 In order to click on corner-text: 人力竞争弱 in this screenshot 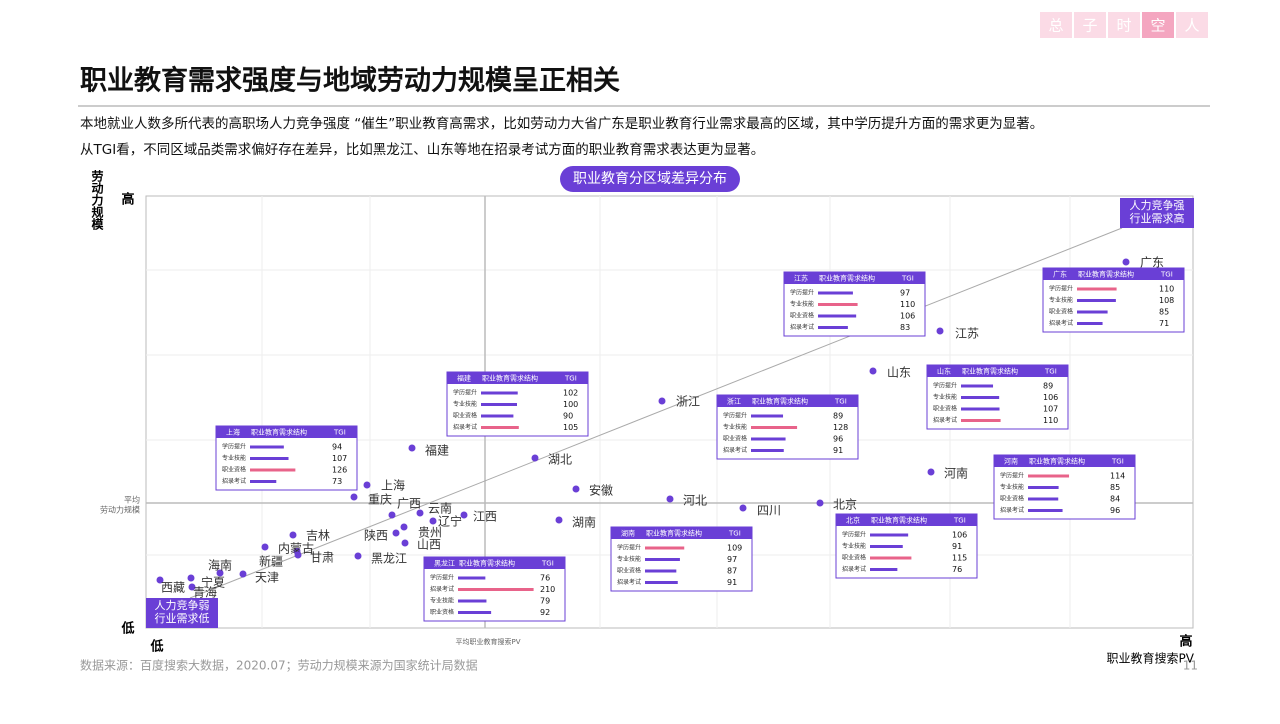, I will do `click(182, 605)`.